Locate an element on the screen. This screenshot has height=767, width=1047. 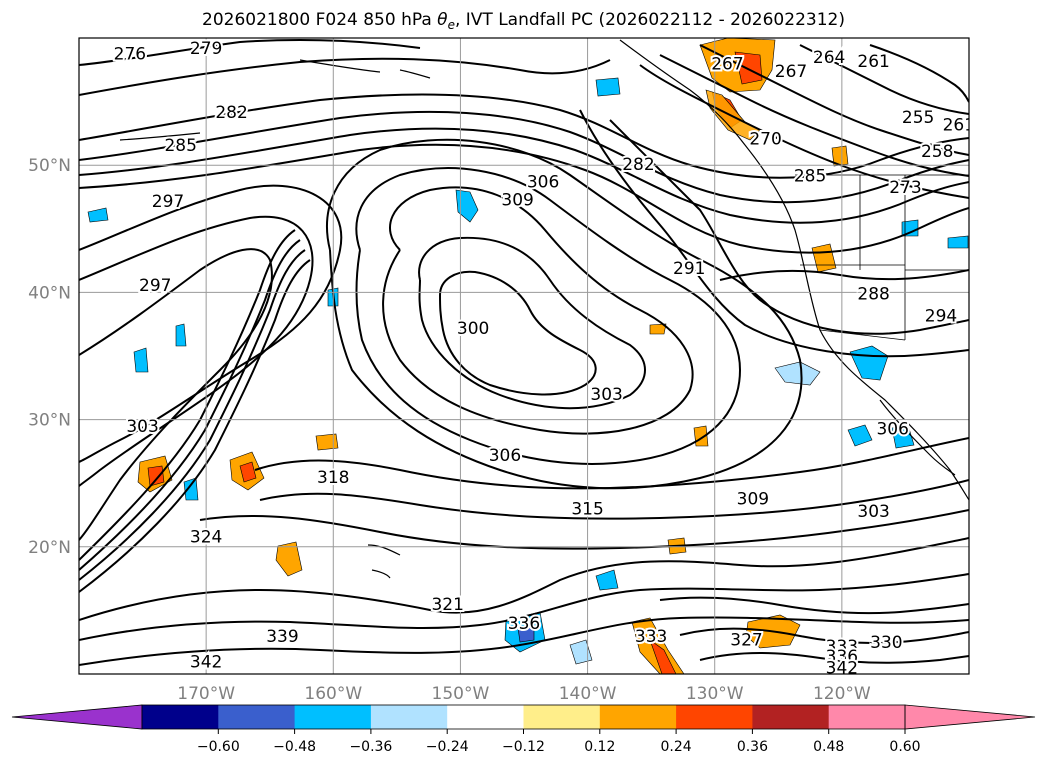
shade-blue-east-pac is located at coordinates (607, 580).